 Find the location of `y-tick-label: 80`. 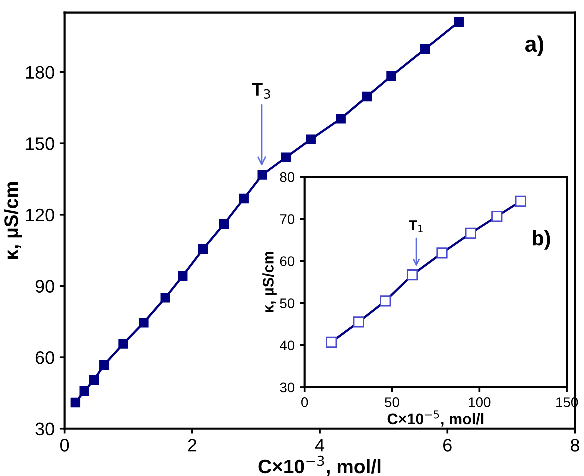

y-tick-label: 80 is located at coordinates (287, 177).